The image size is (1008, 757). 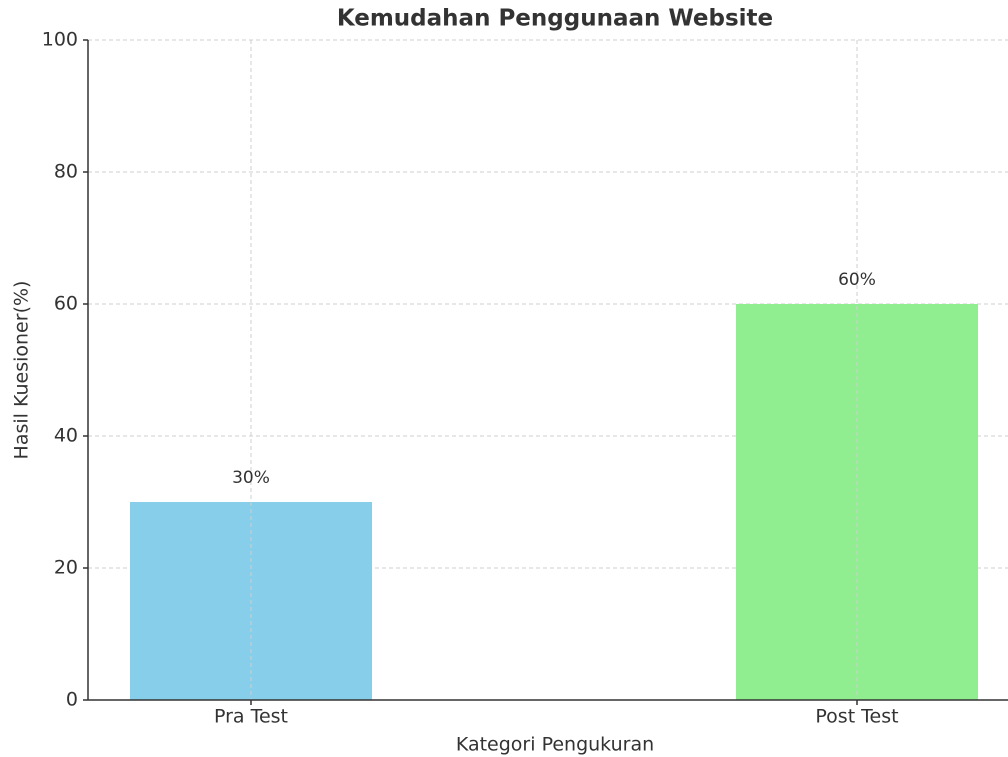 What do you see at coordinates (555, 19) in the screenshot?
I see `chart-title: Kemudahan Penggunaan Website` at bounding box center [555, 19].